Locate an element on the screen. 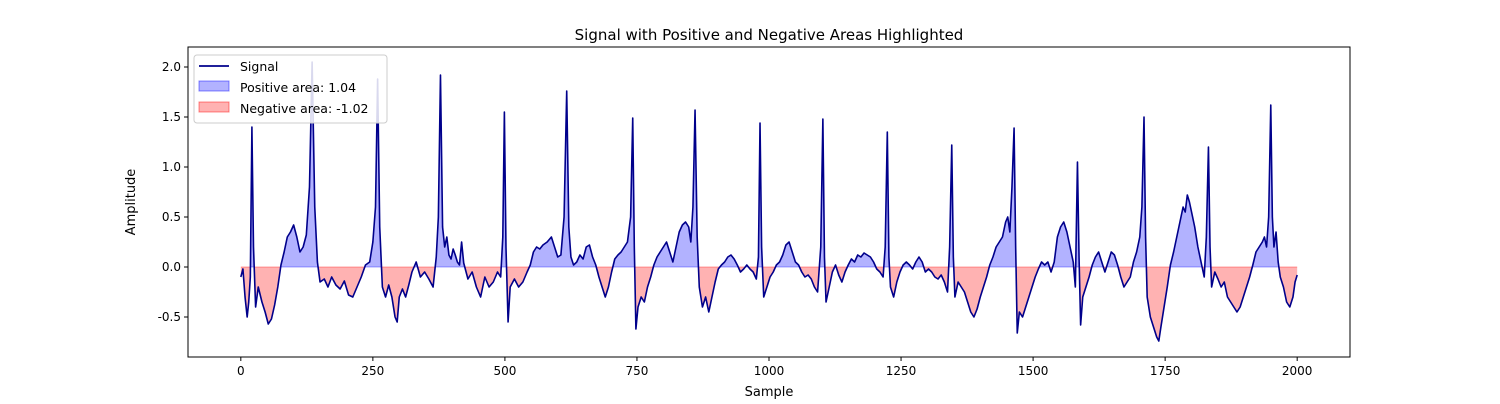 This screenshot has height=404, width=1500. y-axis-label: Amplitude is located at coordinates (131, 202).